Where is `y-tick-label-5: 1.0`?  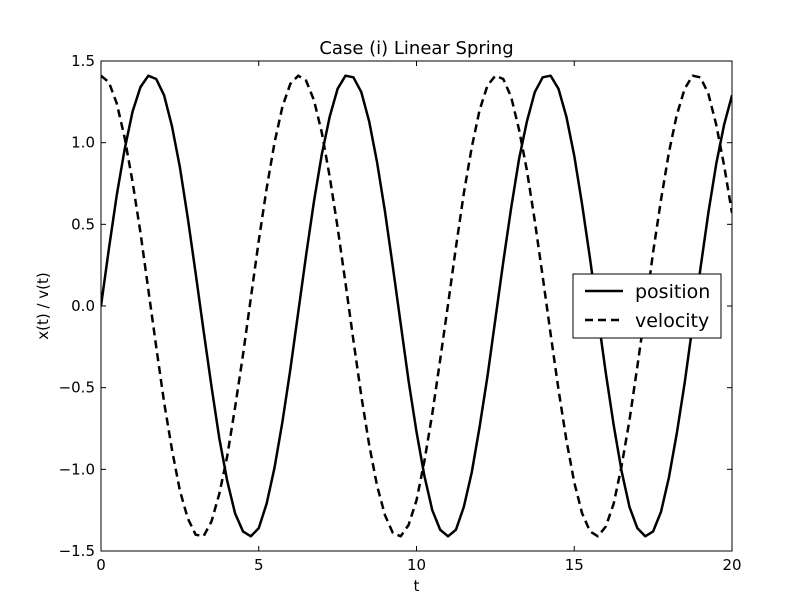
y-tick-label-5: 1.0 is located at coordinates (83, 143).